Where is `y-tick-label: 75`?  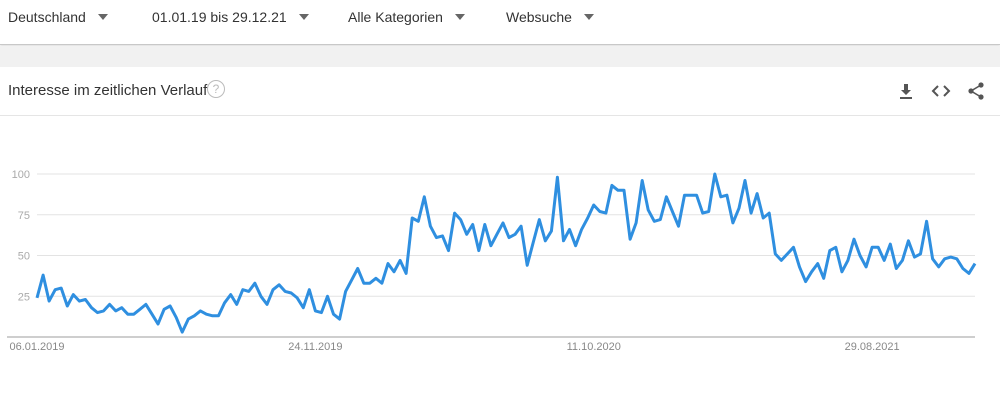 y-tick-label: 75 is located at coordinates (24, 216).